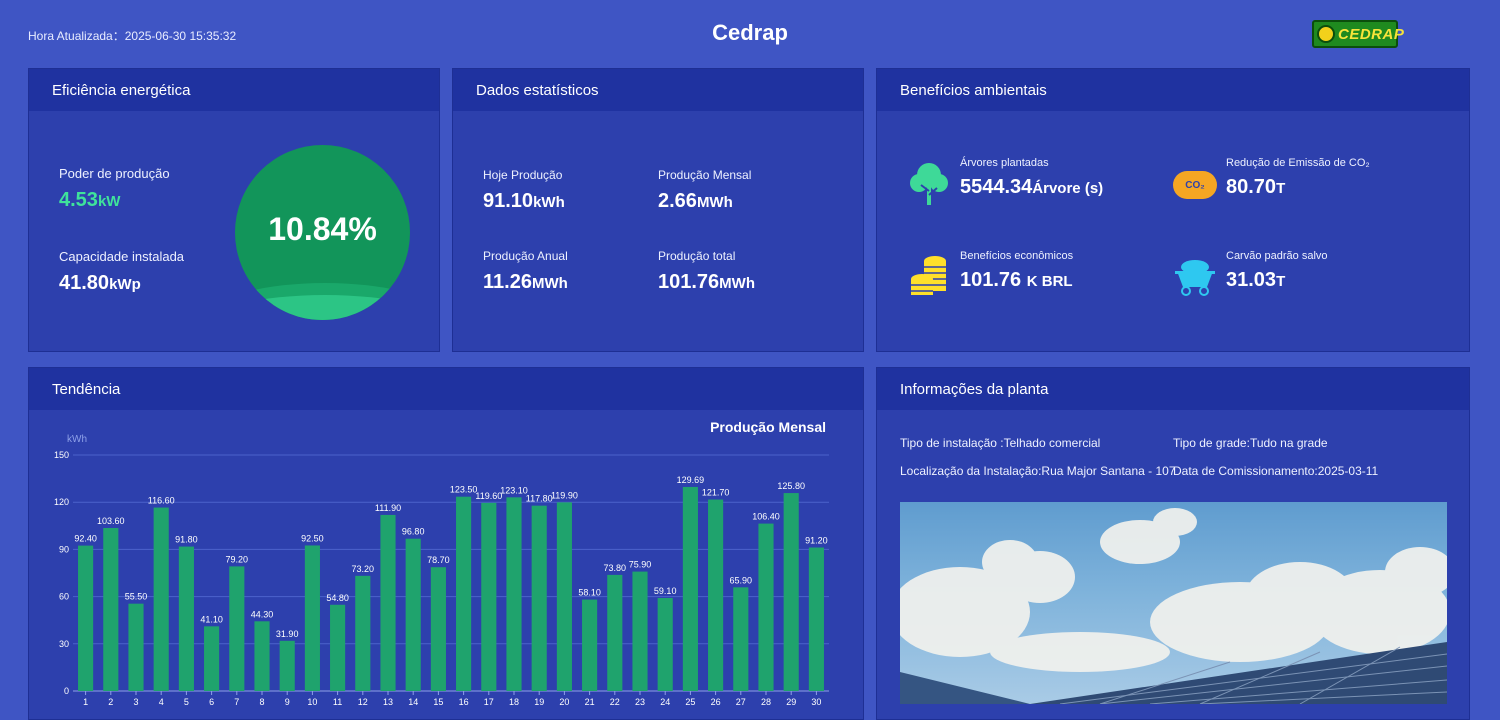 The height and width of the screenshot is (720, 1500). What do you see at coordinates (363, 702) in the screenshot?
I see `x-tick-label: 12` at bounding box center [363, 702].